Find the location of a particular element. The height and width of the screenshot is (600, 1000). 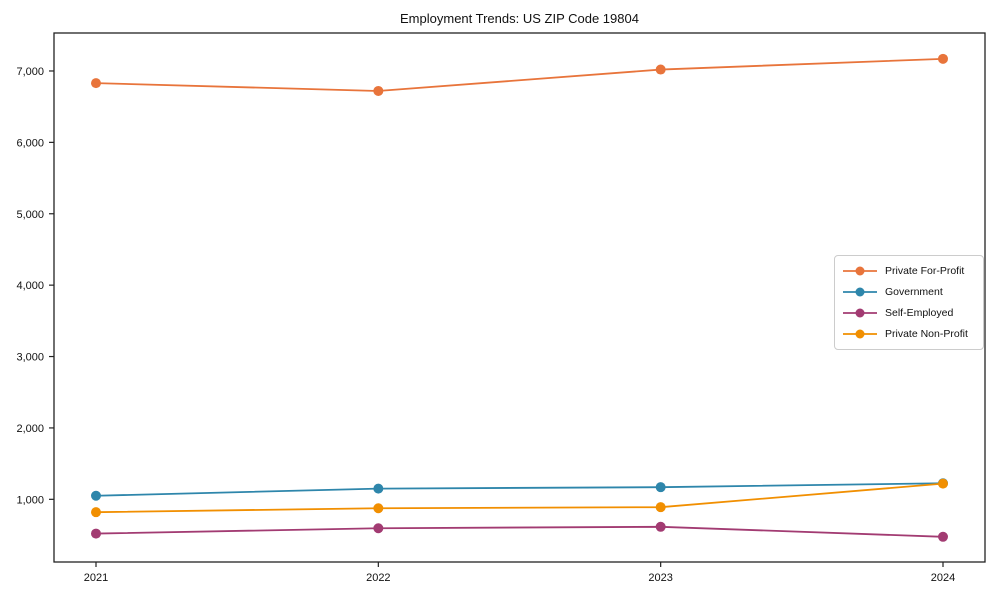

legend-label: Private For-Profit is located at coordinates (925, 271).